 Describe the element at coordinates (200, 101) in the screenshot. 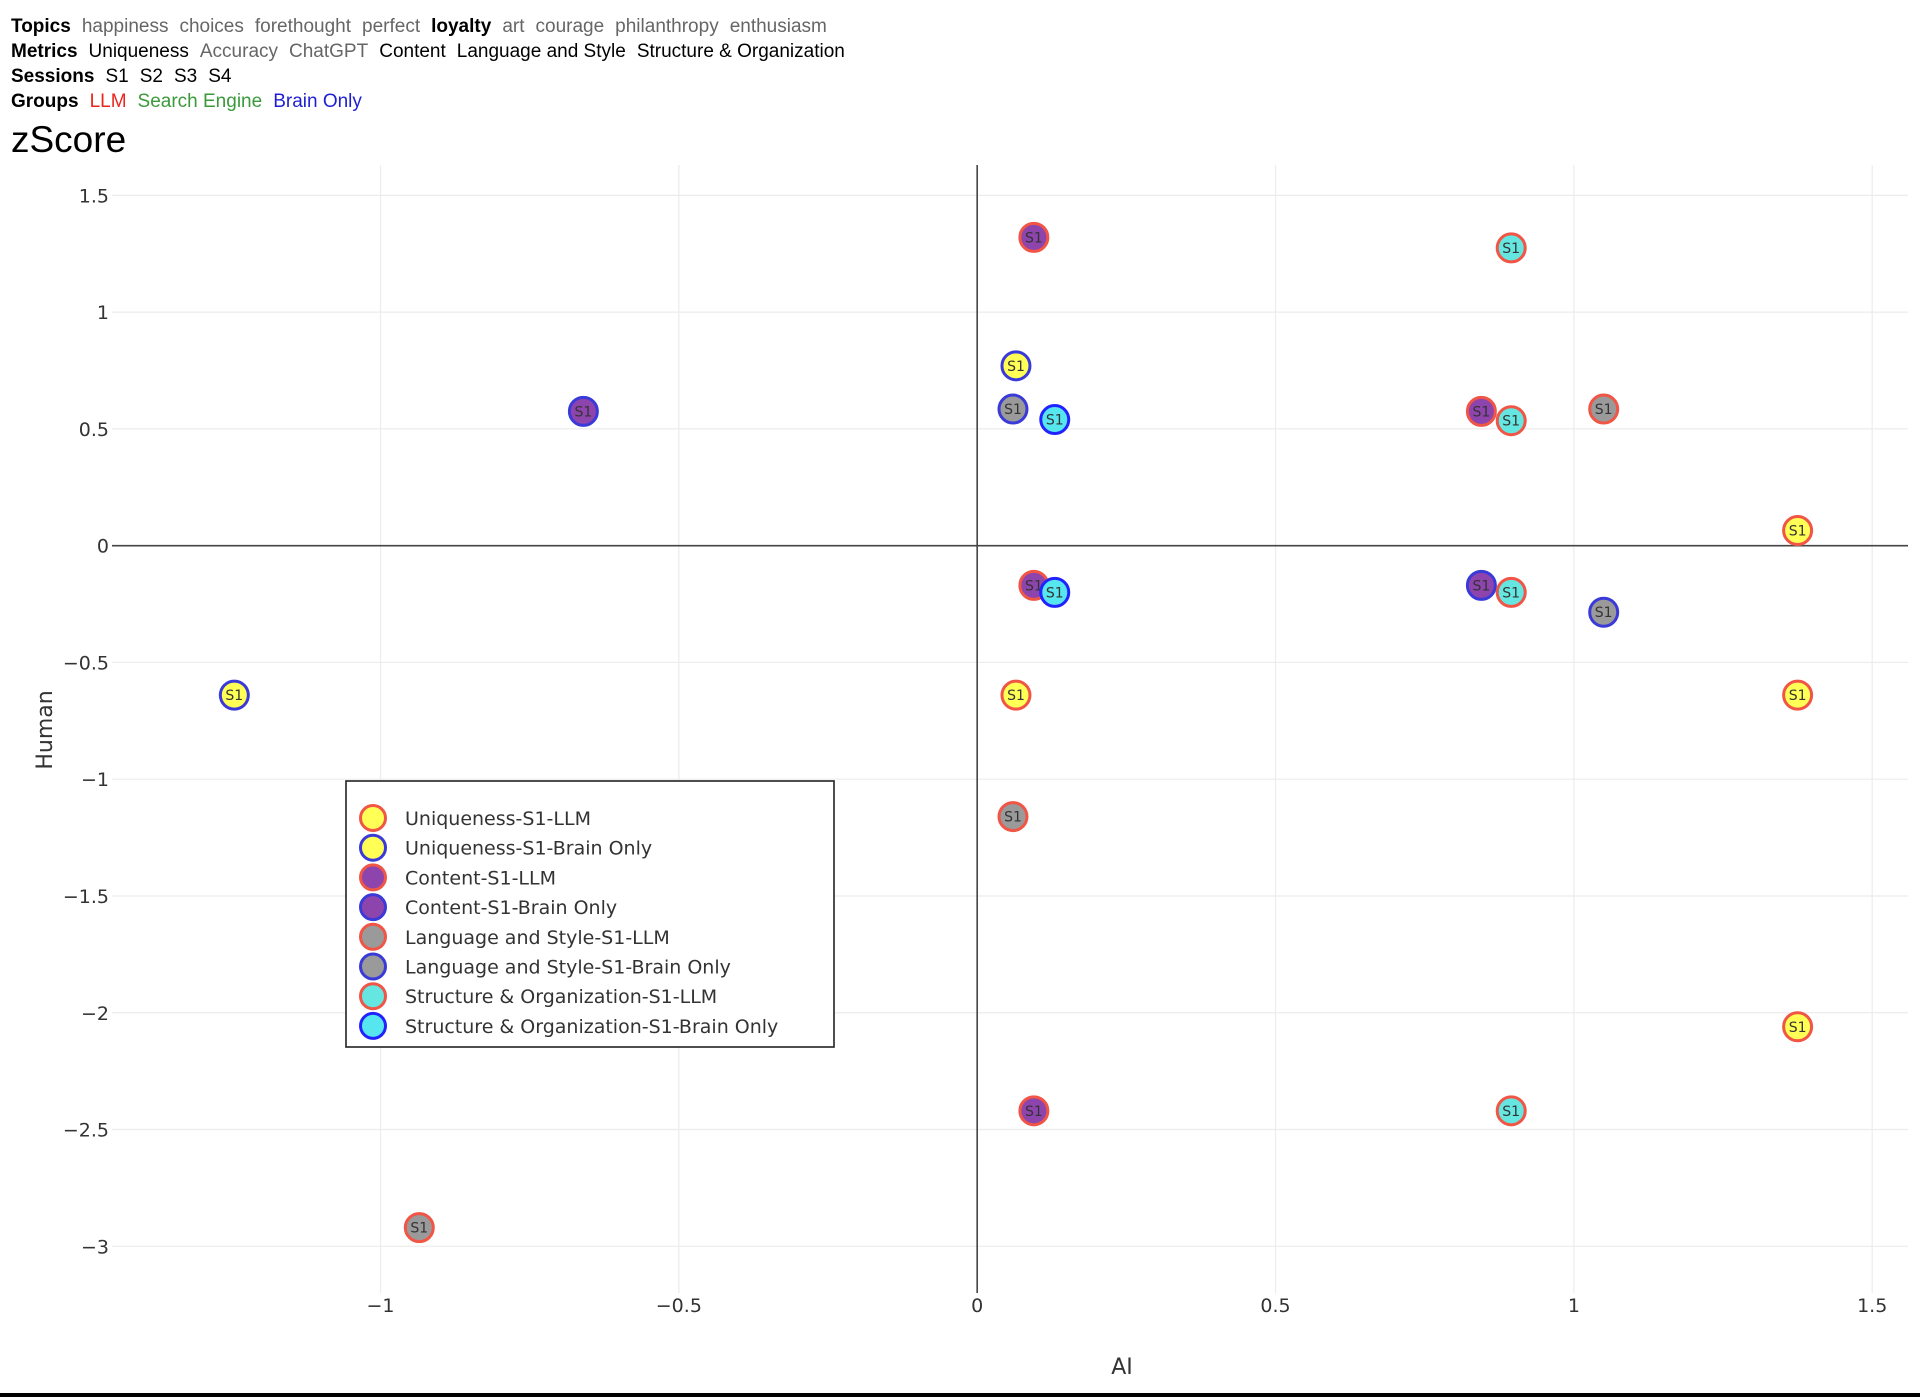

I see `filter-option-groups-search-engine: Search Engine` at that location.